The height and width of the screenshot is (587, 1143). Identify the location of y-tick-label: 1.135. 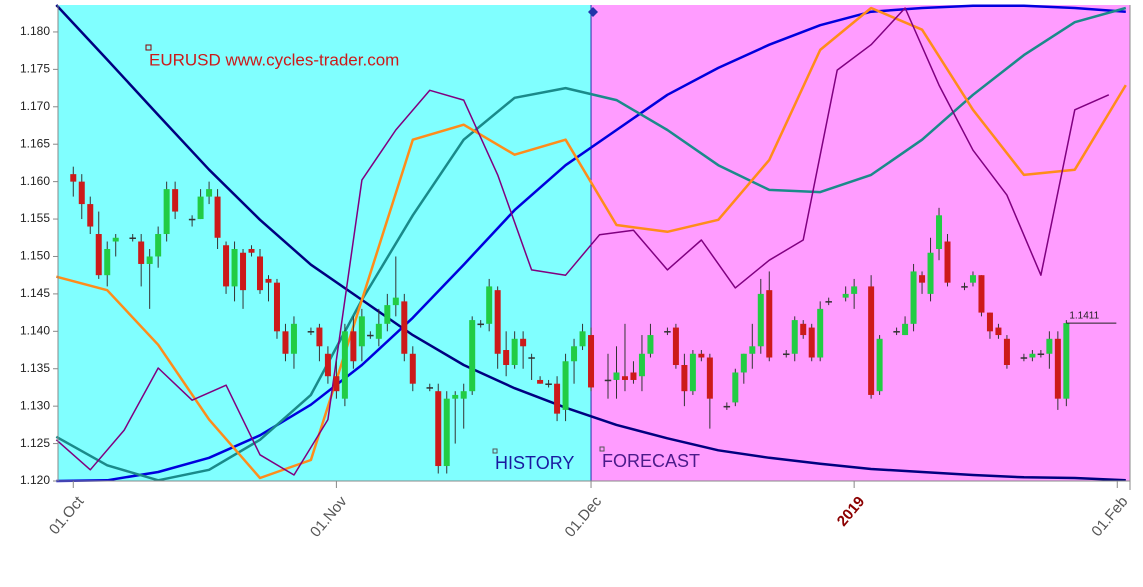
(35, 368).